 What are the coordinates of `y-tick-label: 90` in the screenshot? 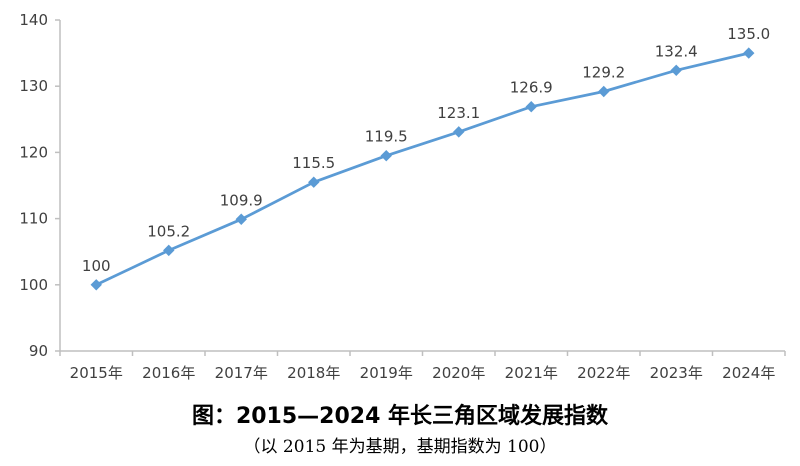 It's located at (38, 351).